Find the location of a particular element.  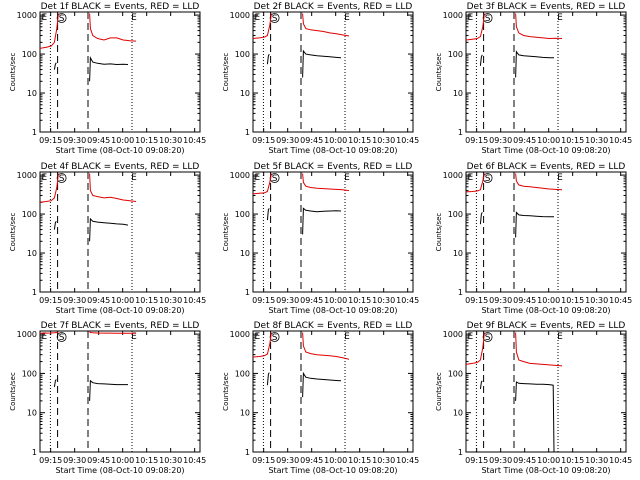

panel-title: Det 6f BLACK = Events, RED = LLD is located at coordinates (546, 167).